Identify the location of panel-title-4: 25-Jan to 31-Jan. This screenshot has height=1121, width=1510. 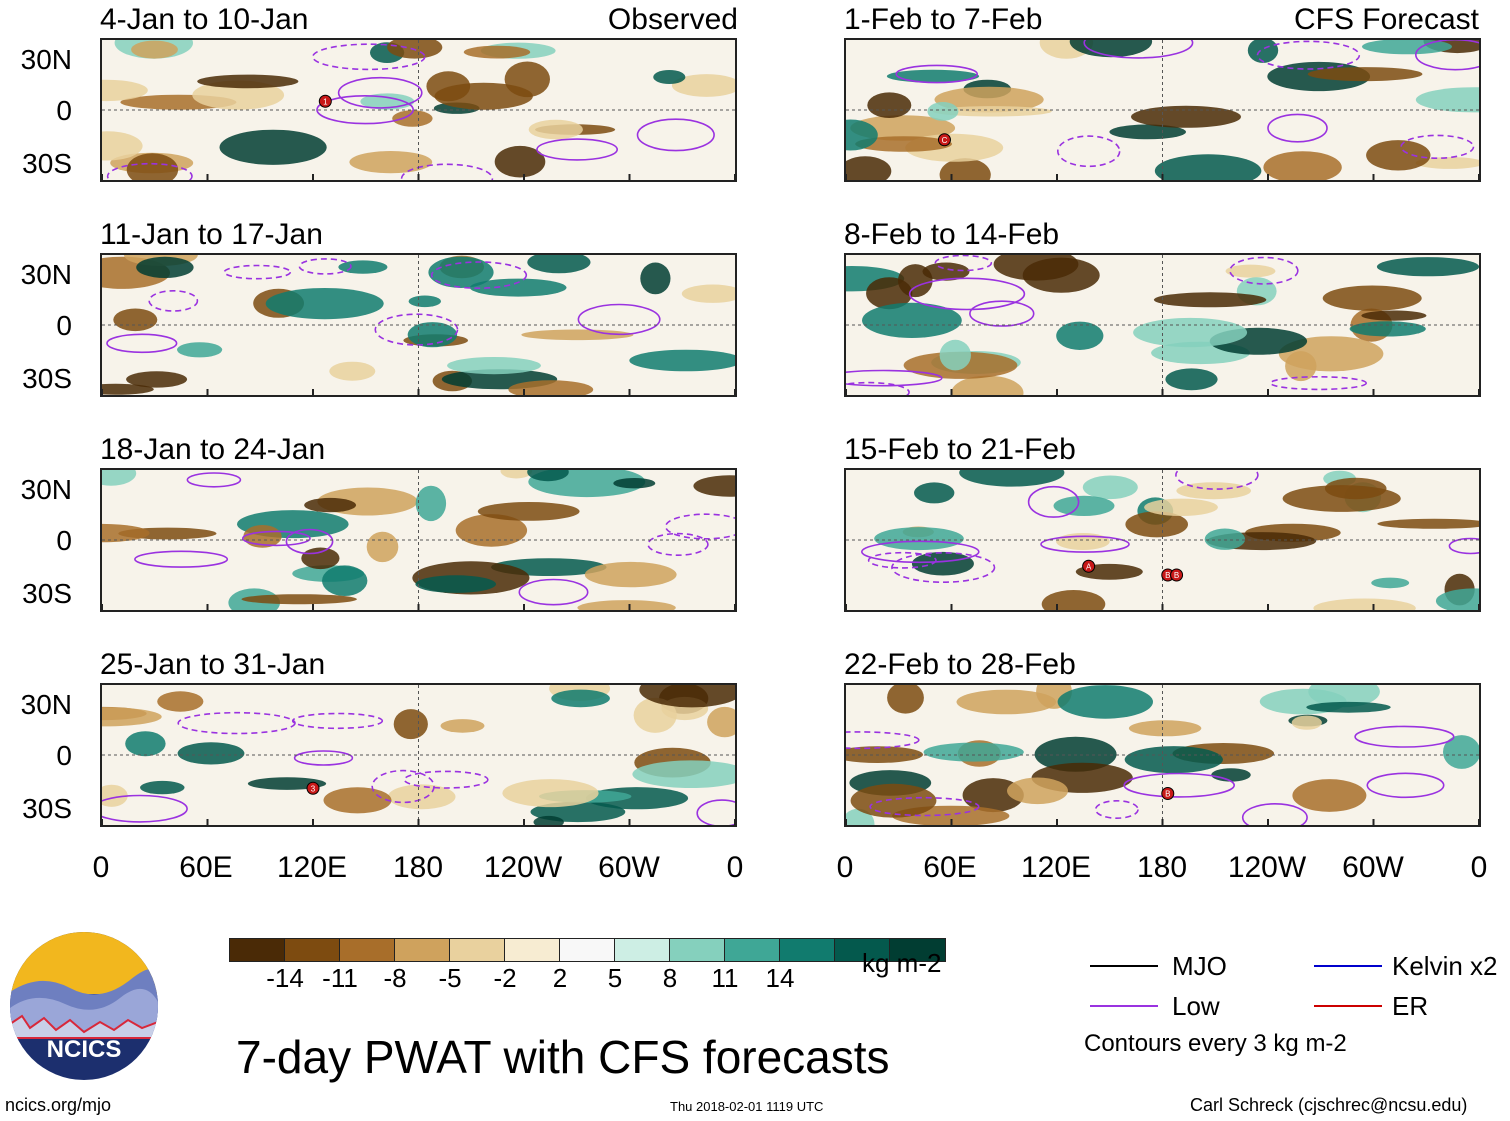
(213, 664).